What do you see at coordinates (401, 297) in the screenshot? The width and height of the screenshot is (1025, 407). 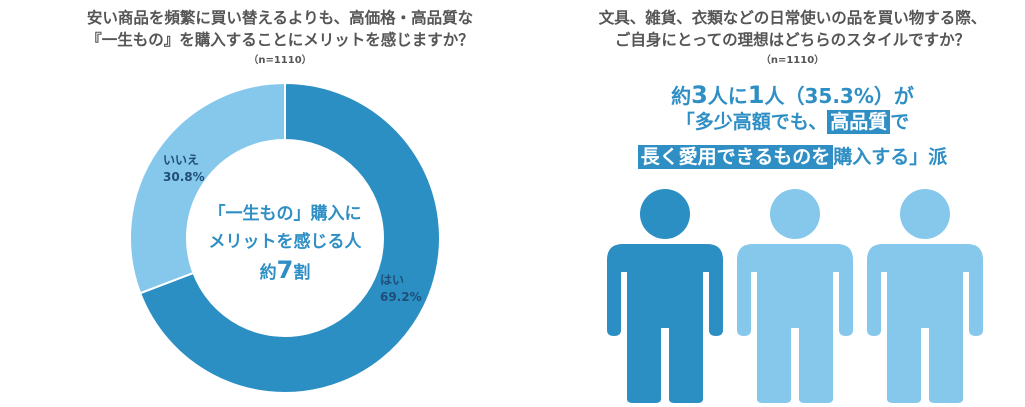 I see `slice-label-yes-value: 69.2%` at bounding box center [401, 297].